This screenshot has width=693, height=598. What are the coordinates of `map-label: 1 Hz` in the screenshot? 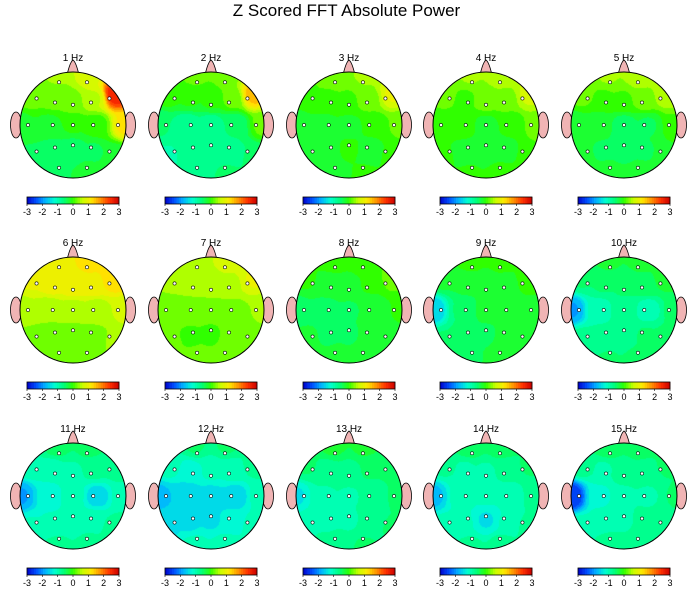 It's located at (73, 58).